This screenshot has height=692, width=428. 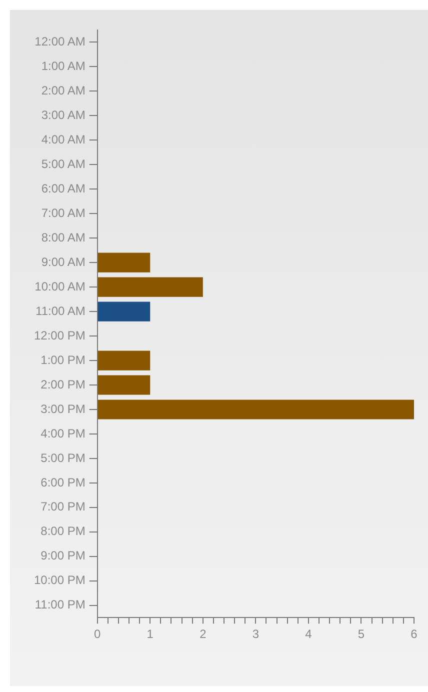 I want to click on y-tick-label: 12:00 PM, so click(x=60, y=335).